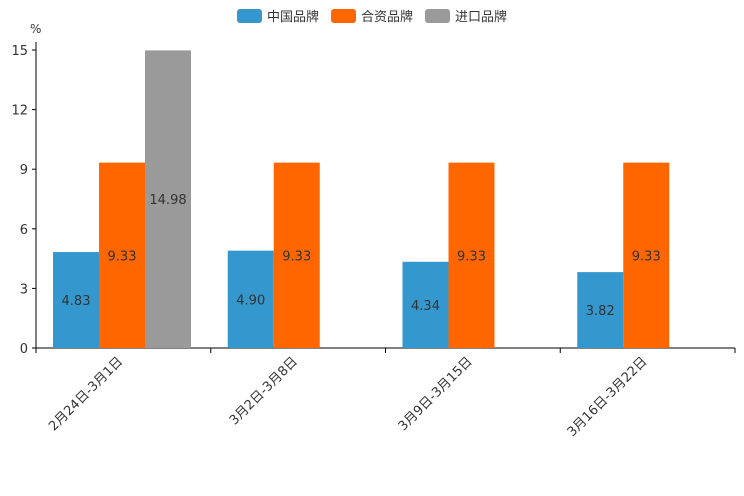 The width and height of the screenshot is (744, 496). I want to click on legend-swatch-joint-venture, so click(343, 15).